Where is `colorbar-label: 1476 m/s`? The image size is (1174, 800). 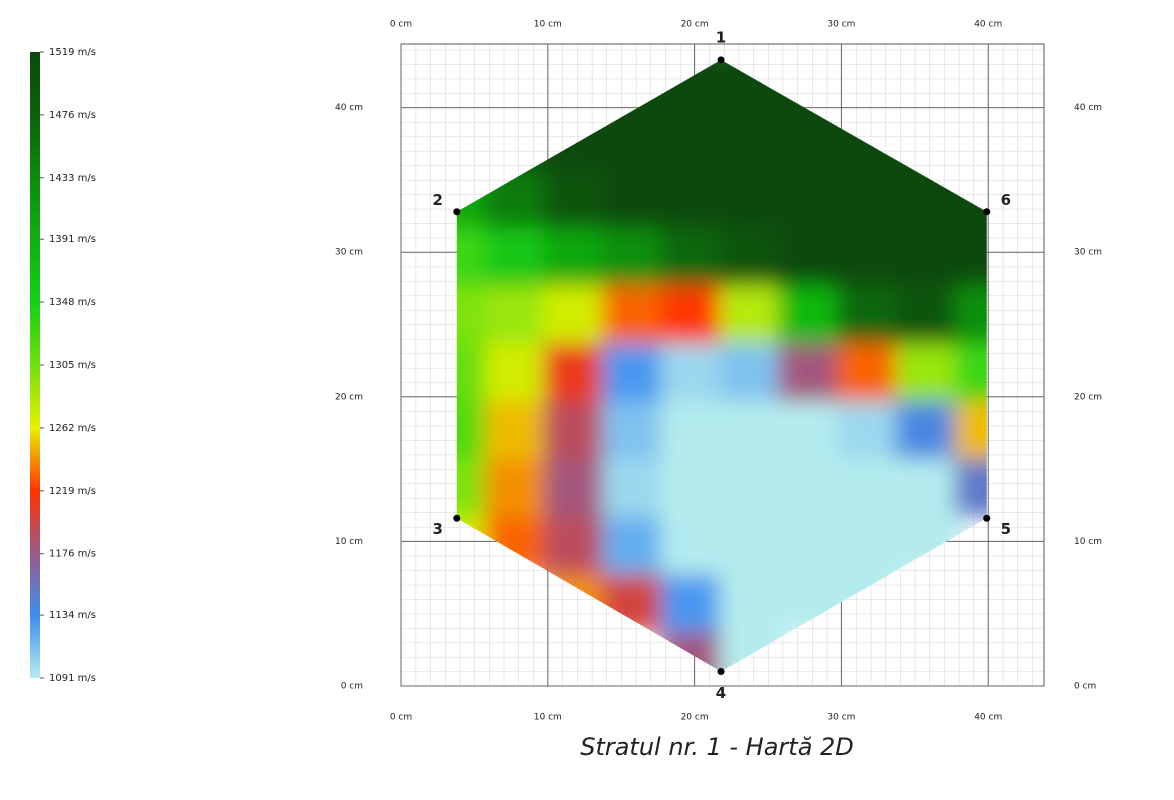 colorbar-label: 1476 m/s is located at coordinates (72, 115).